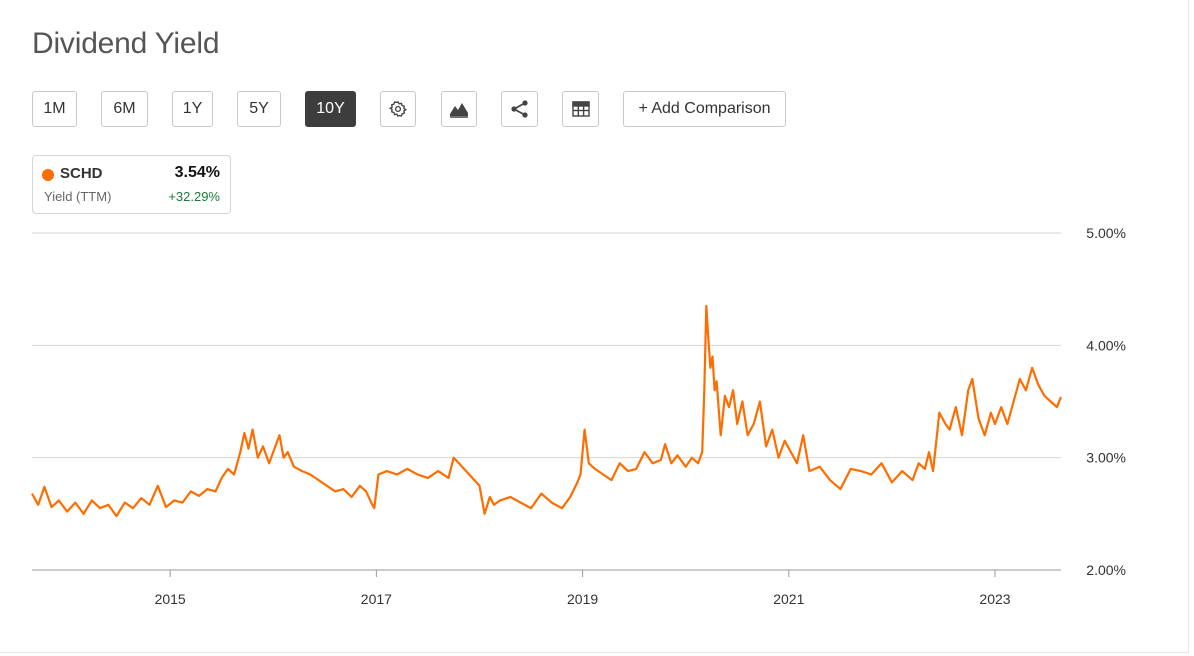  I want to click on mountain-chart-icon, so click(459, 109).